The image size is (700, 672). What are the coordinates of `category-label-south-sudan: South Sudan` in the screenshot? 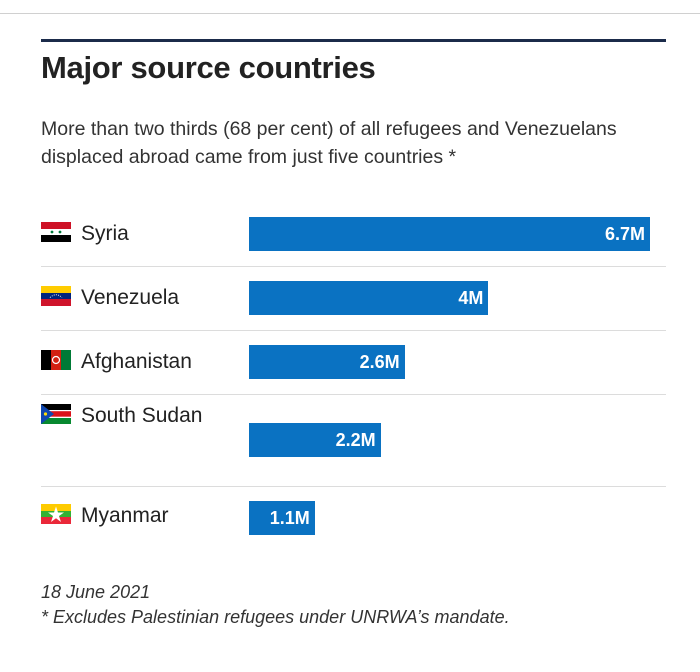 It's located at (126, 416).